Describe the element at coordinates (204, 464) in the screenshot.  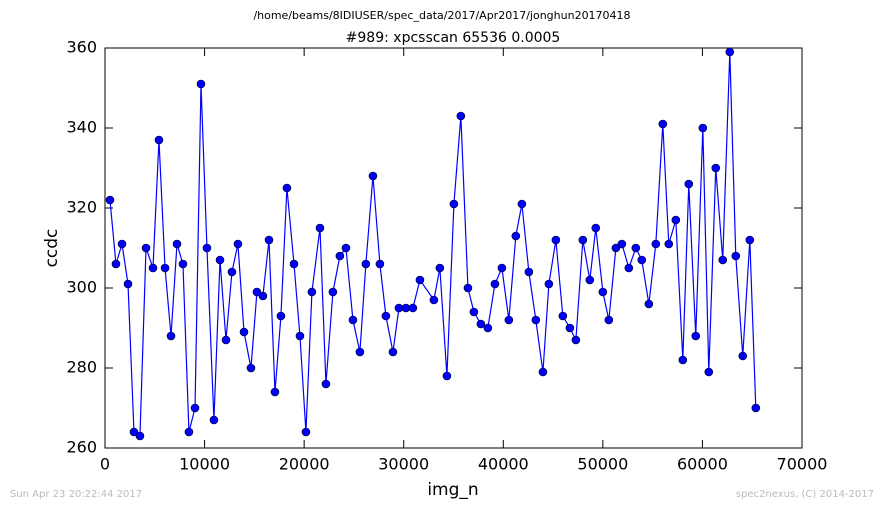
I see `x-tick-label: 10000` at that location.